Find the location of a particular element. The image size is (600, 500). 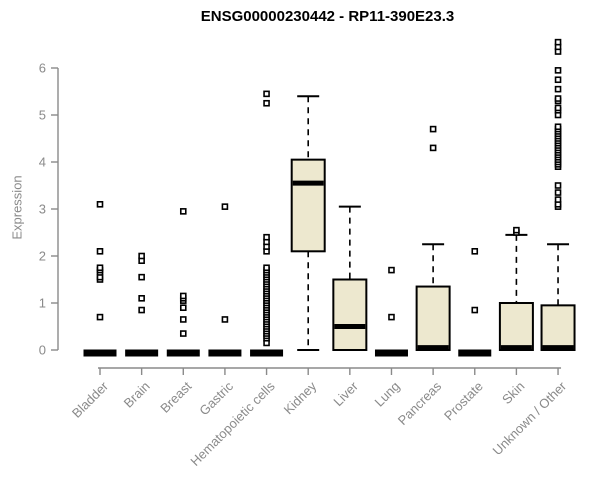

x-tick-label: Pancreas is located at coordinates (420, 403).